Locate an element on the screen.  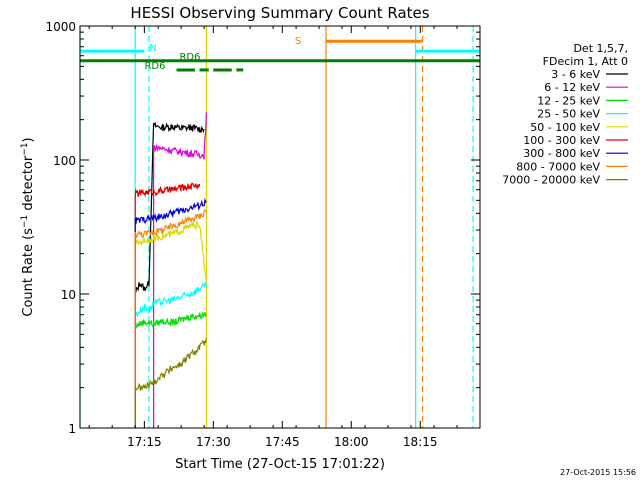
legend-label-5: 100 - 300 keV is located at coordinates (561, 140).